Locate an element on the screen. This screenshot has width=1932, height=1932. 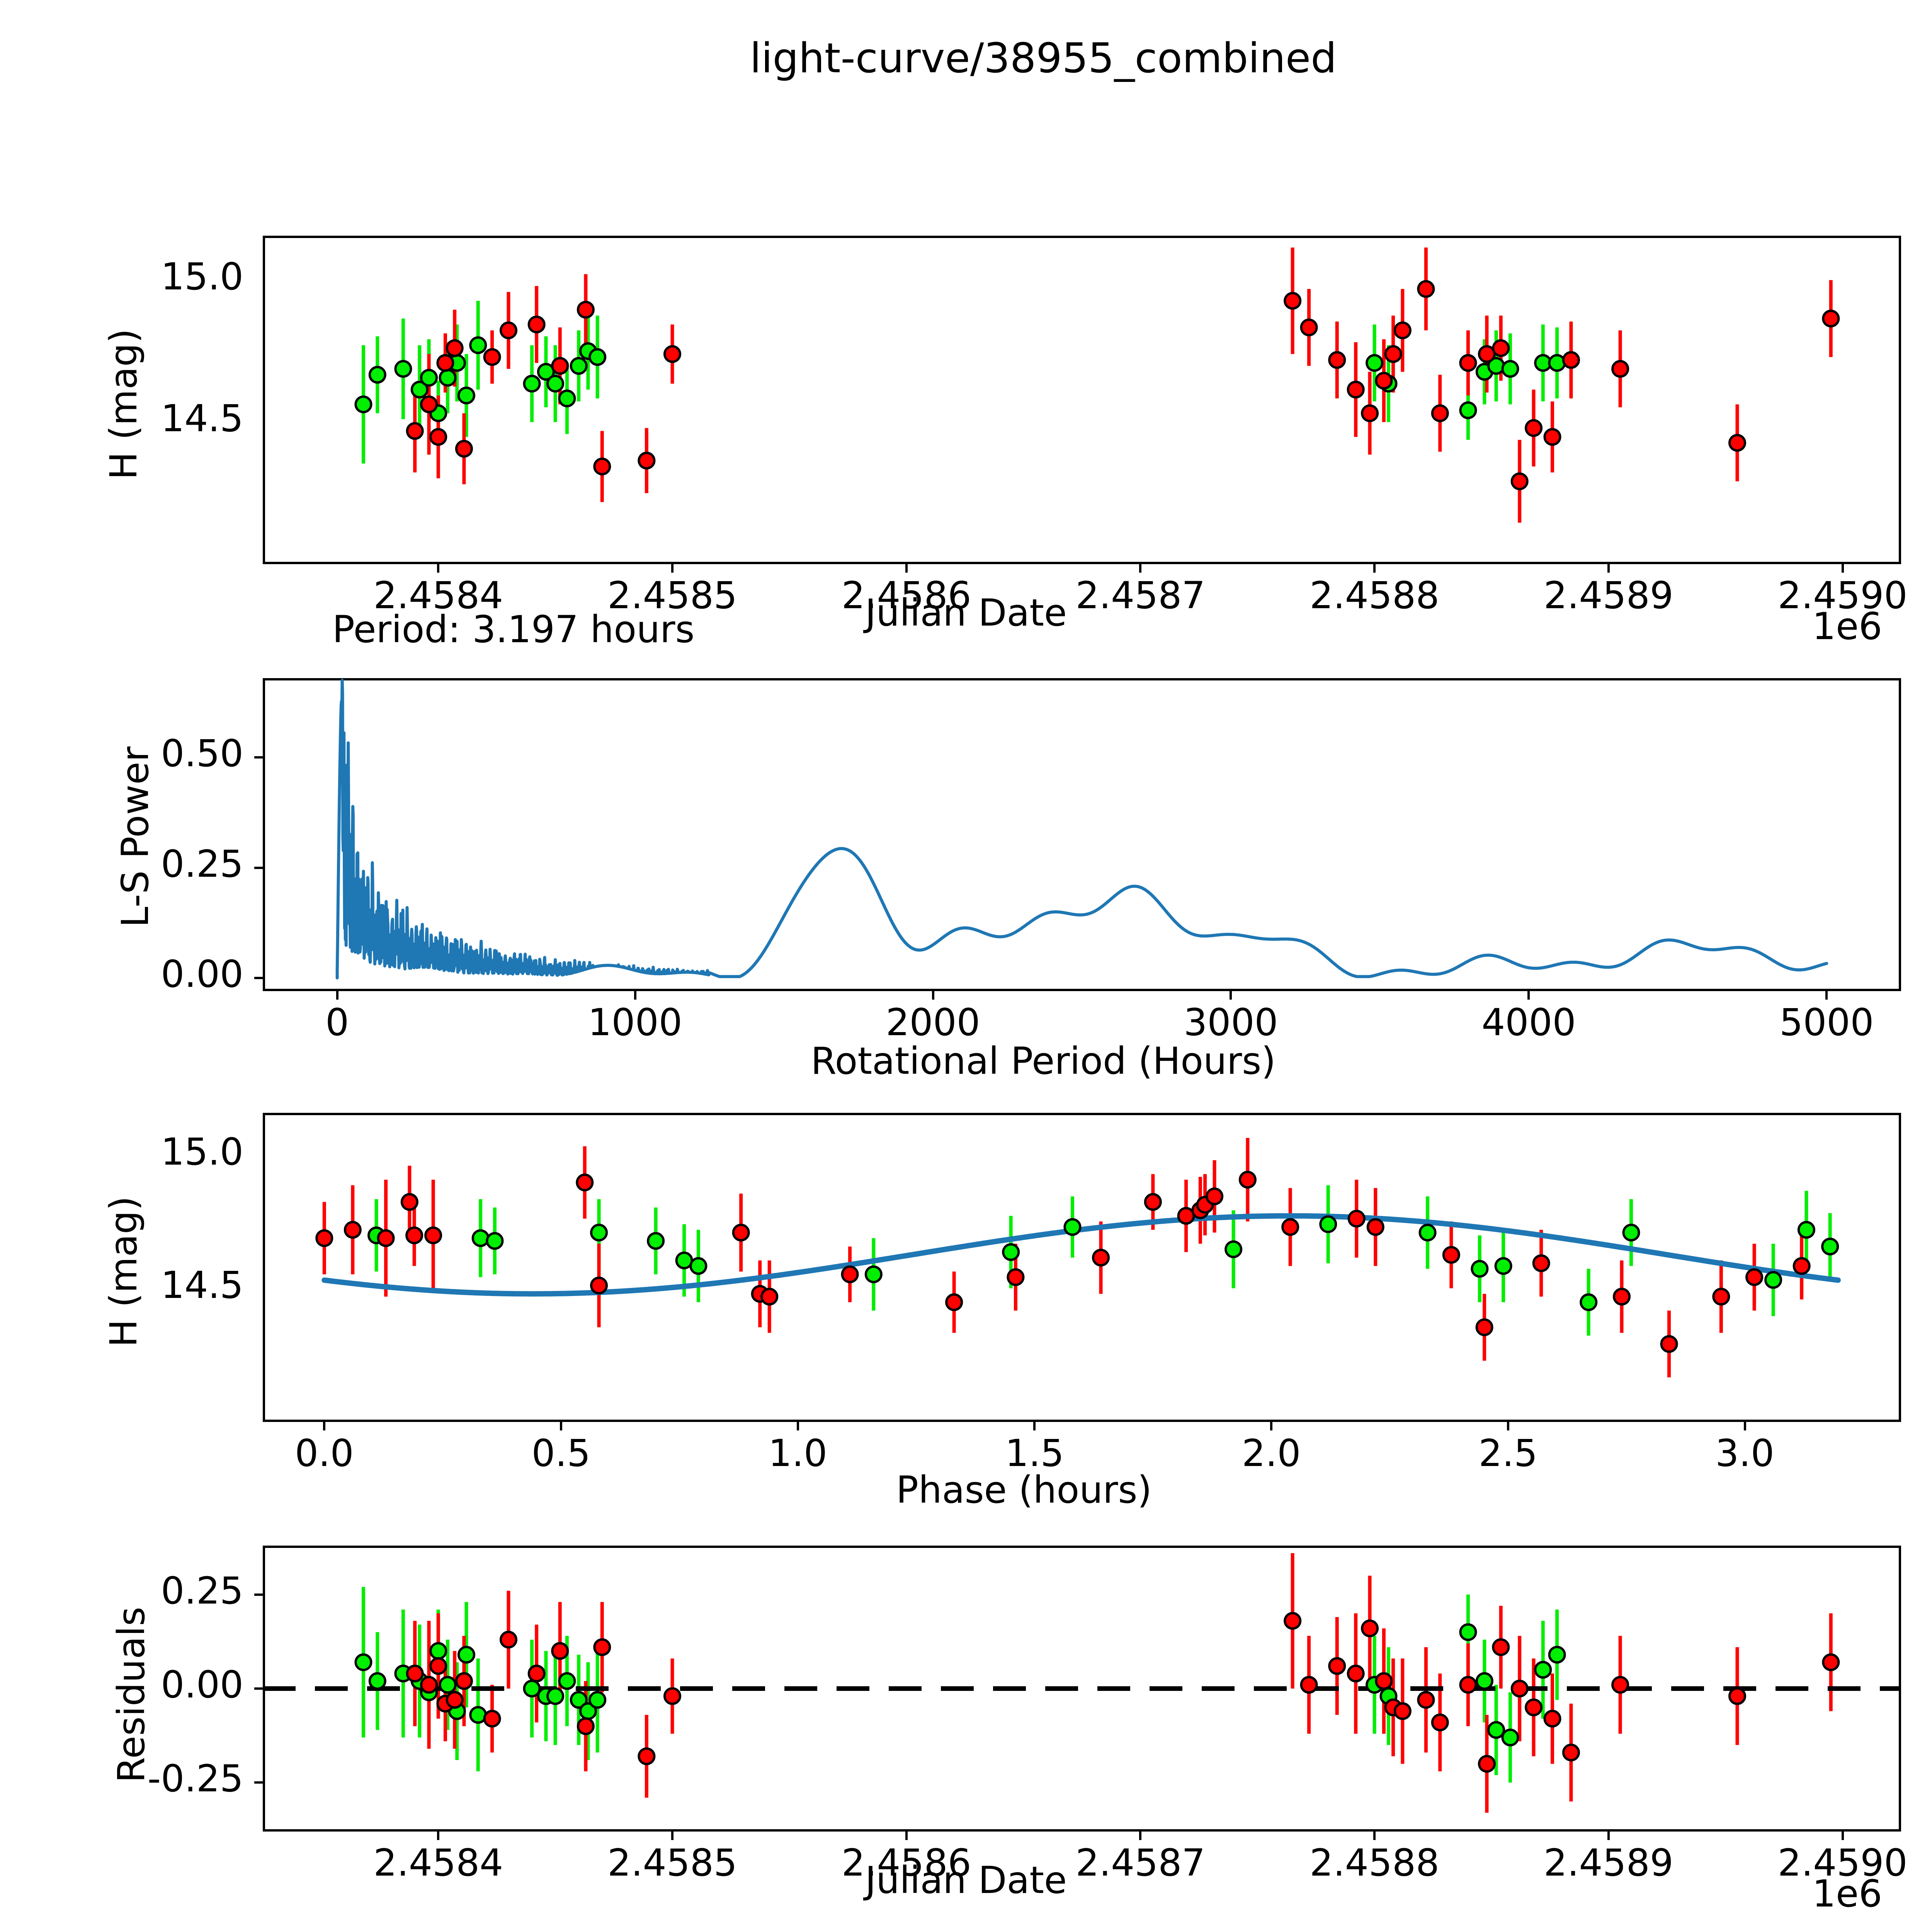
panel2-plot-area is located at coordinates (1081, 829).